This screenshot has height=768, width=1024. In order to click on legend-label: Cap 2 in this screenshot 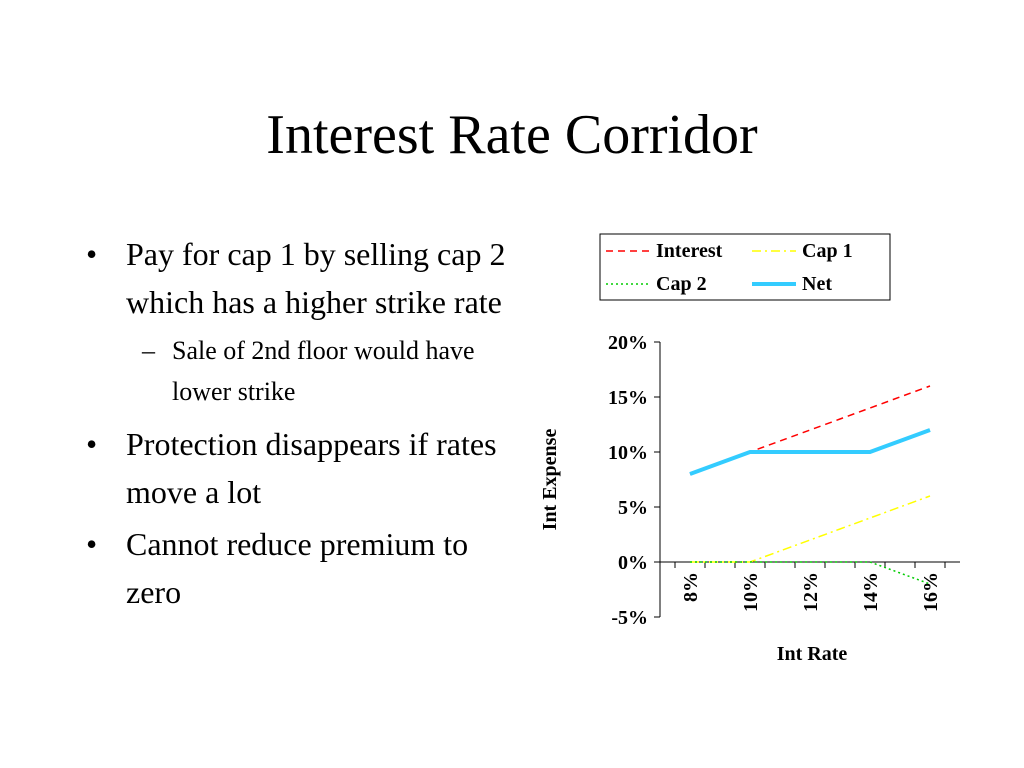, I will do `click(681, 284)`.